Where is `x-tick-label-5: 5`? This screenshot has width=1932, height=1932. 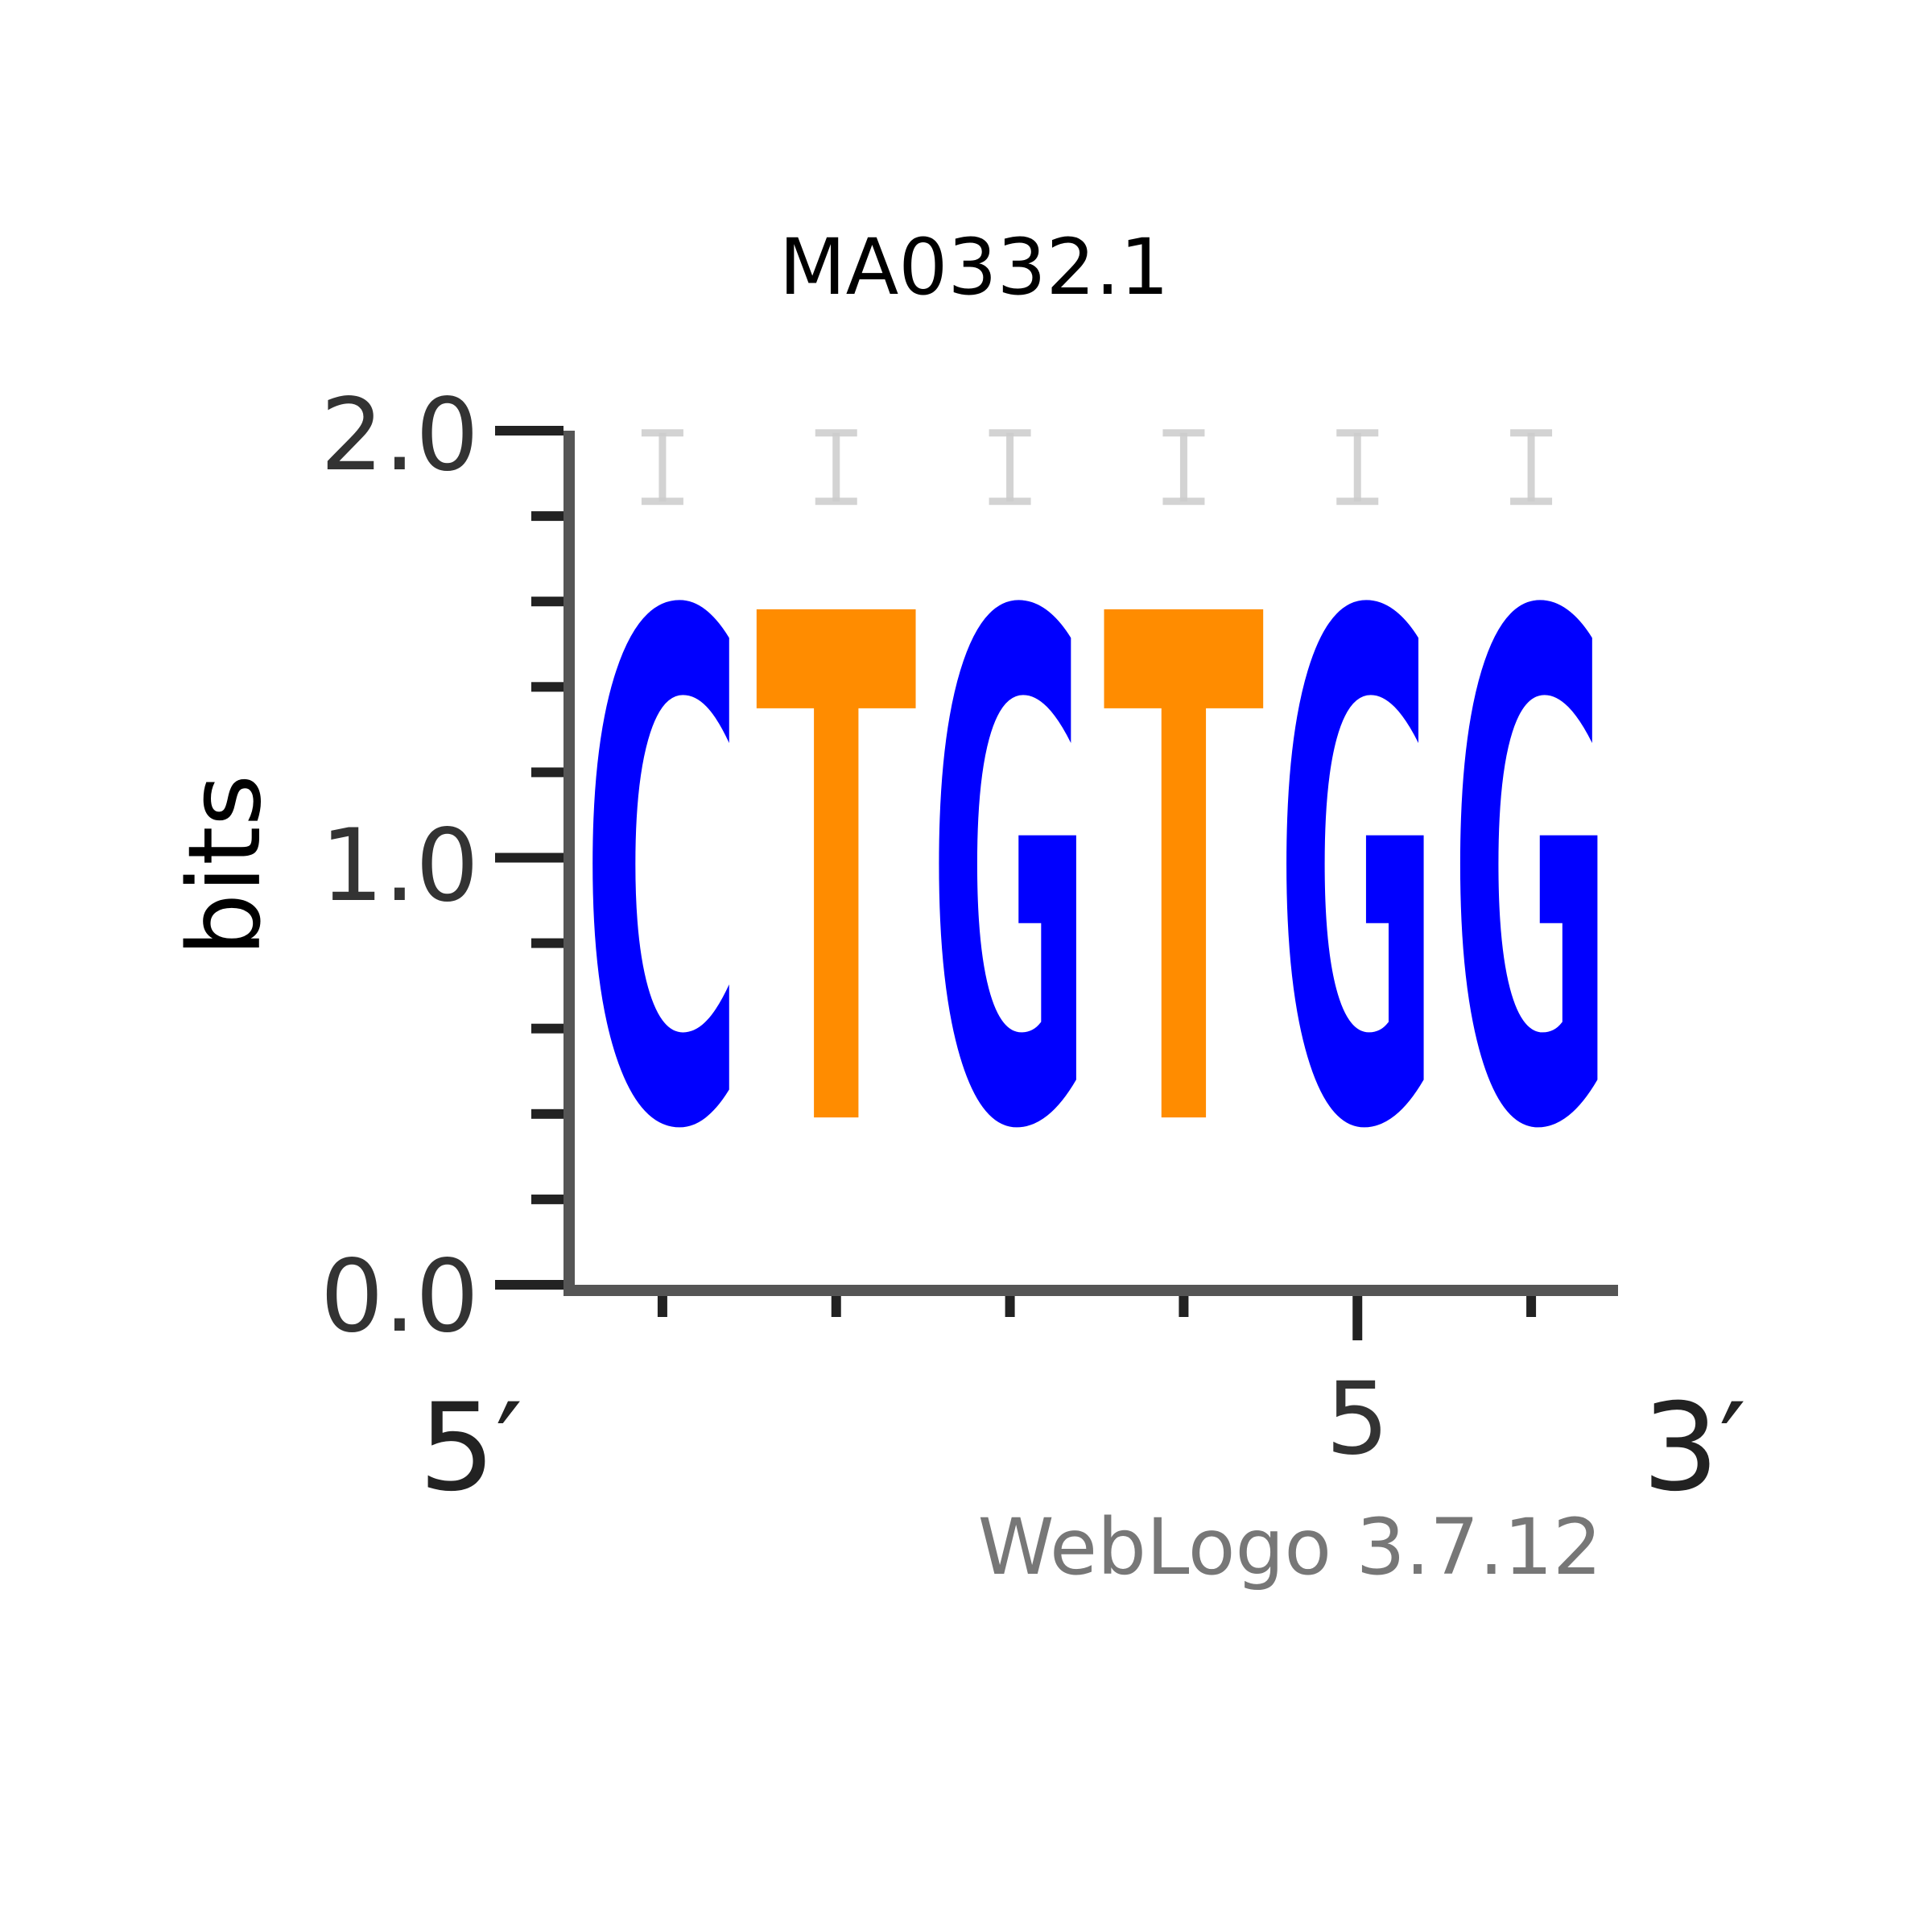
x-tick-label-5: 5 is located at coordinates (1357, 1419).